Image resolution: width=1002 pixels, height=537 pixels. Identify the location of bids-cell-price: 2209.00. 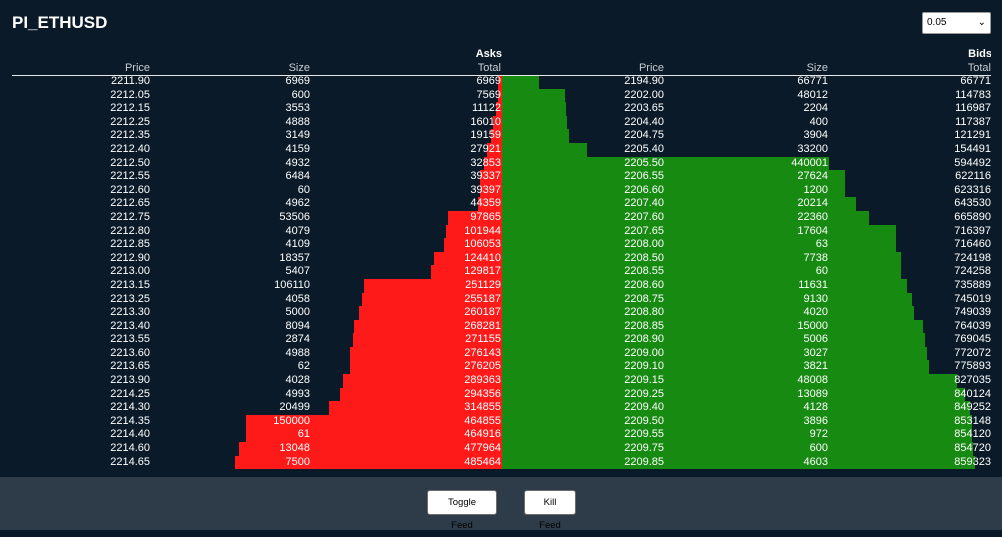
(644, 352).